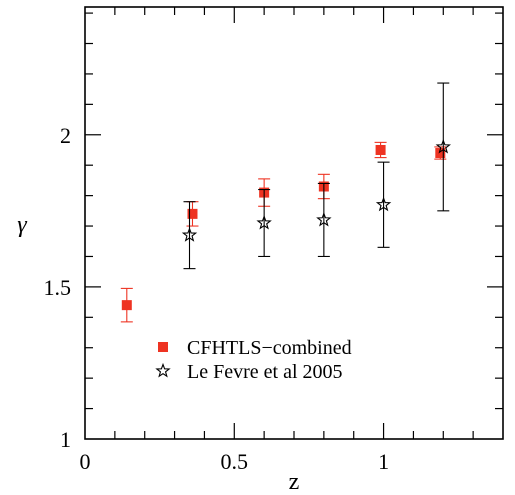 This screenshot has width=515, height=495. I want to click on legend-label: CFHTLS−combined, so click(269, 348).